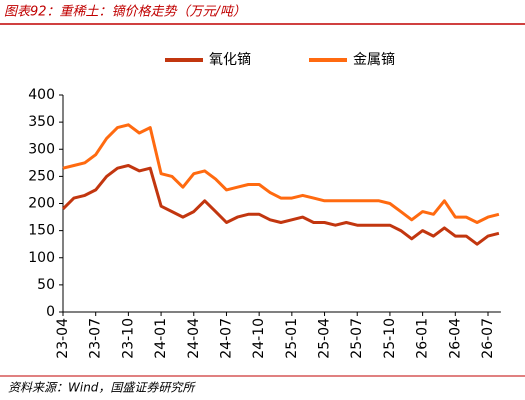 The image size is (525, 400). Describe the element at coordinates (41, 122) in the screenshot. I see `y-tick-label: 350` at that location.